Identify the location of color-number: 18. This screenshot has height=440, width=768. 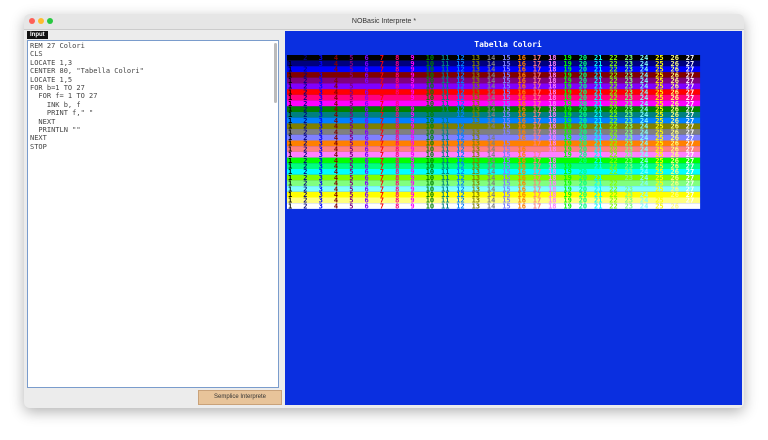
(552, 184).